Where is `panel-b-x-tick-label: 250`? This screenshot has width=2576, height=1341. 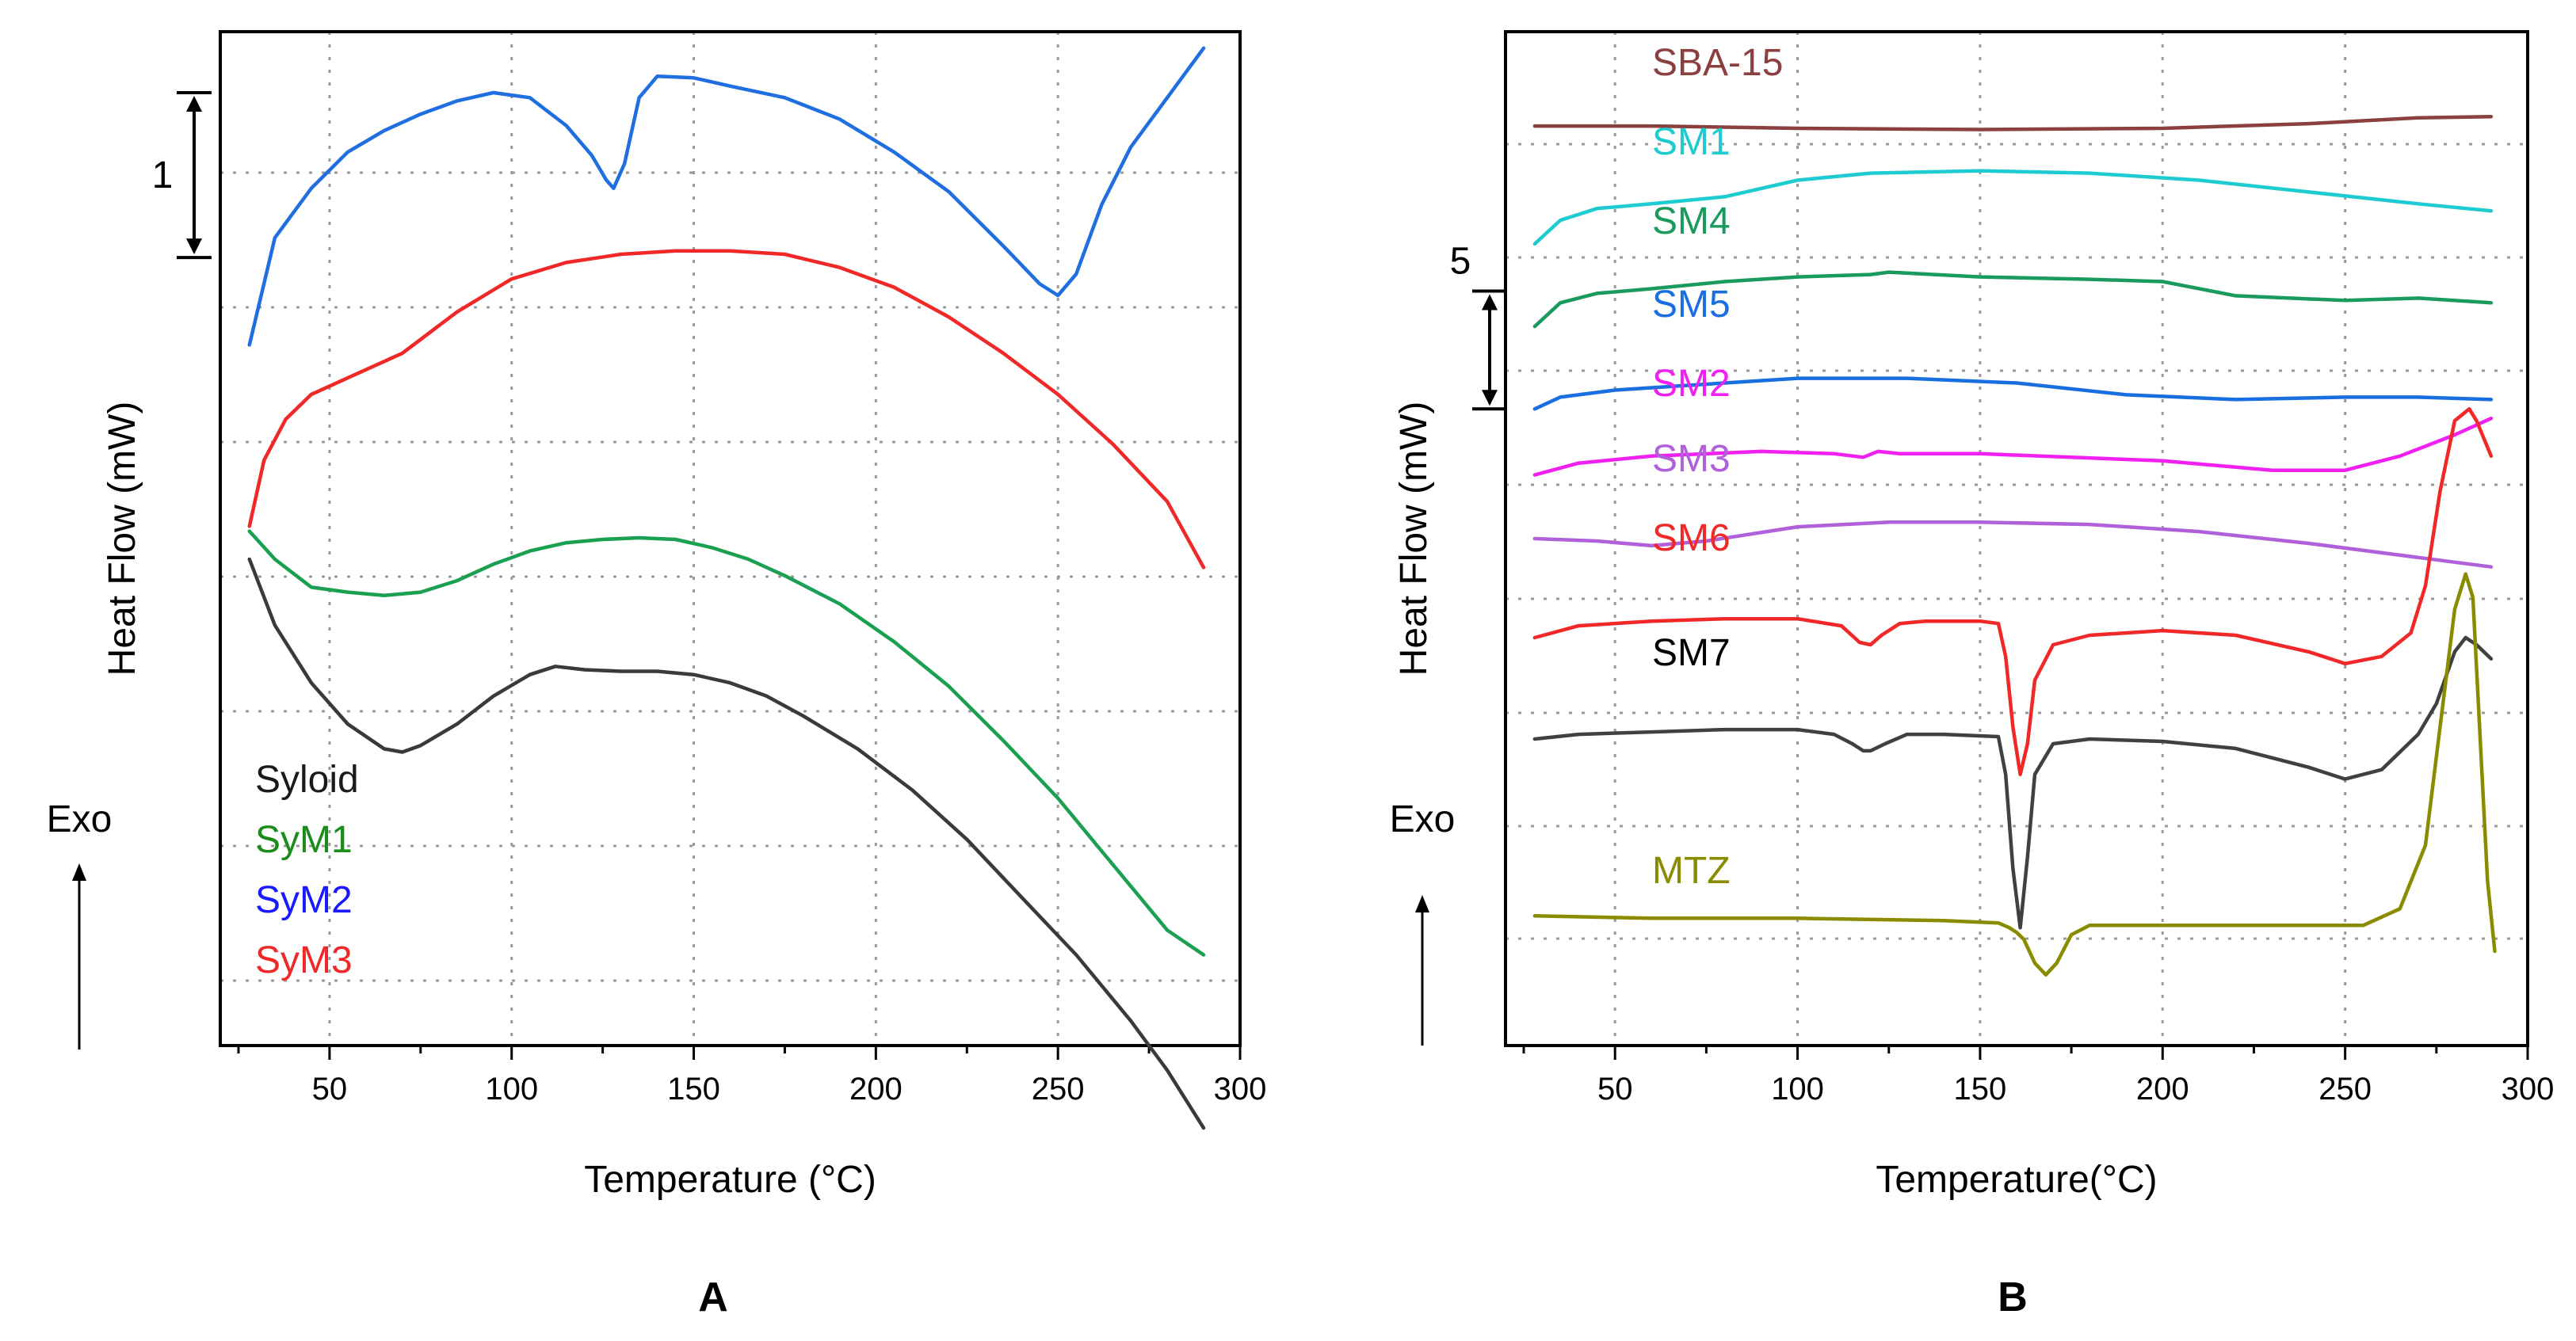
panel-b-x-tick-label: 250 is located at coordinates (2345, 1089).